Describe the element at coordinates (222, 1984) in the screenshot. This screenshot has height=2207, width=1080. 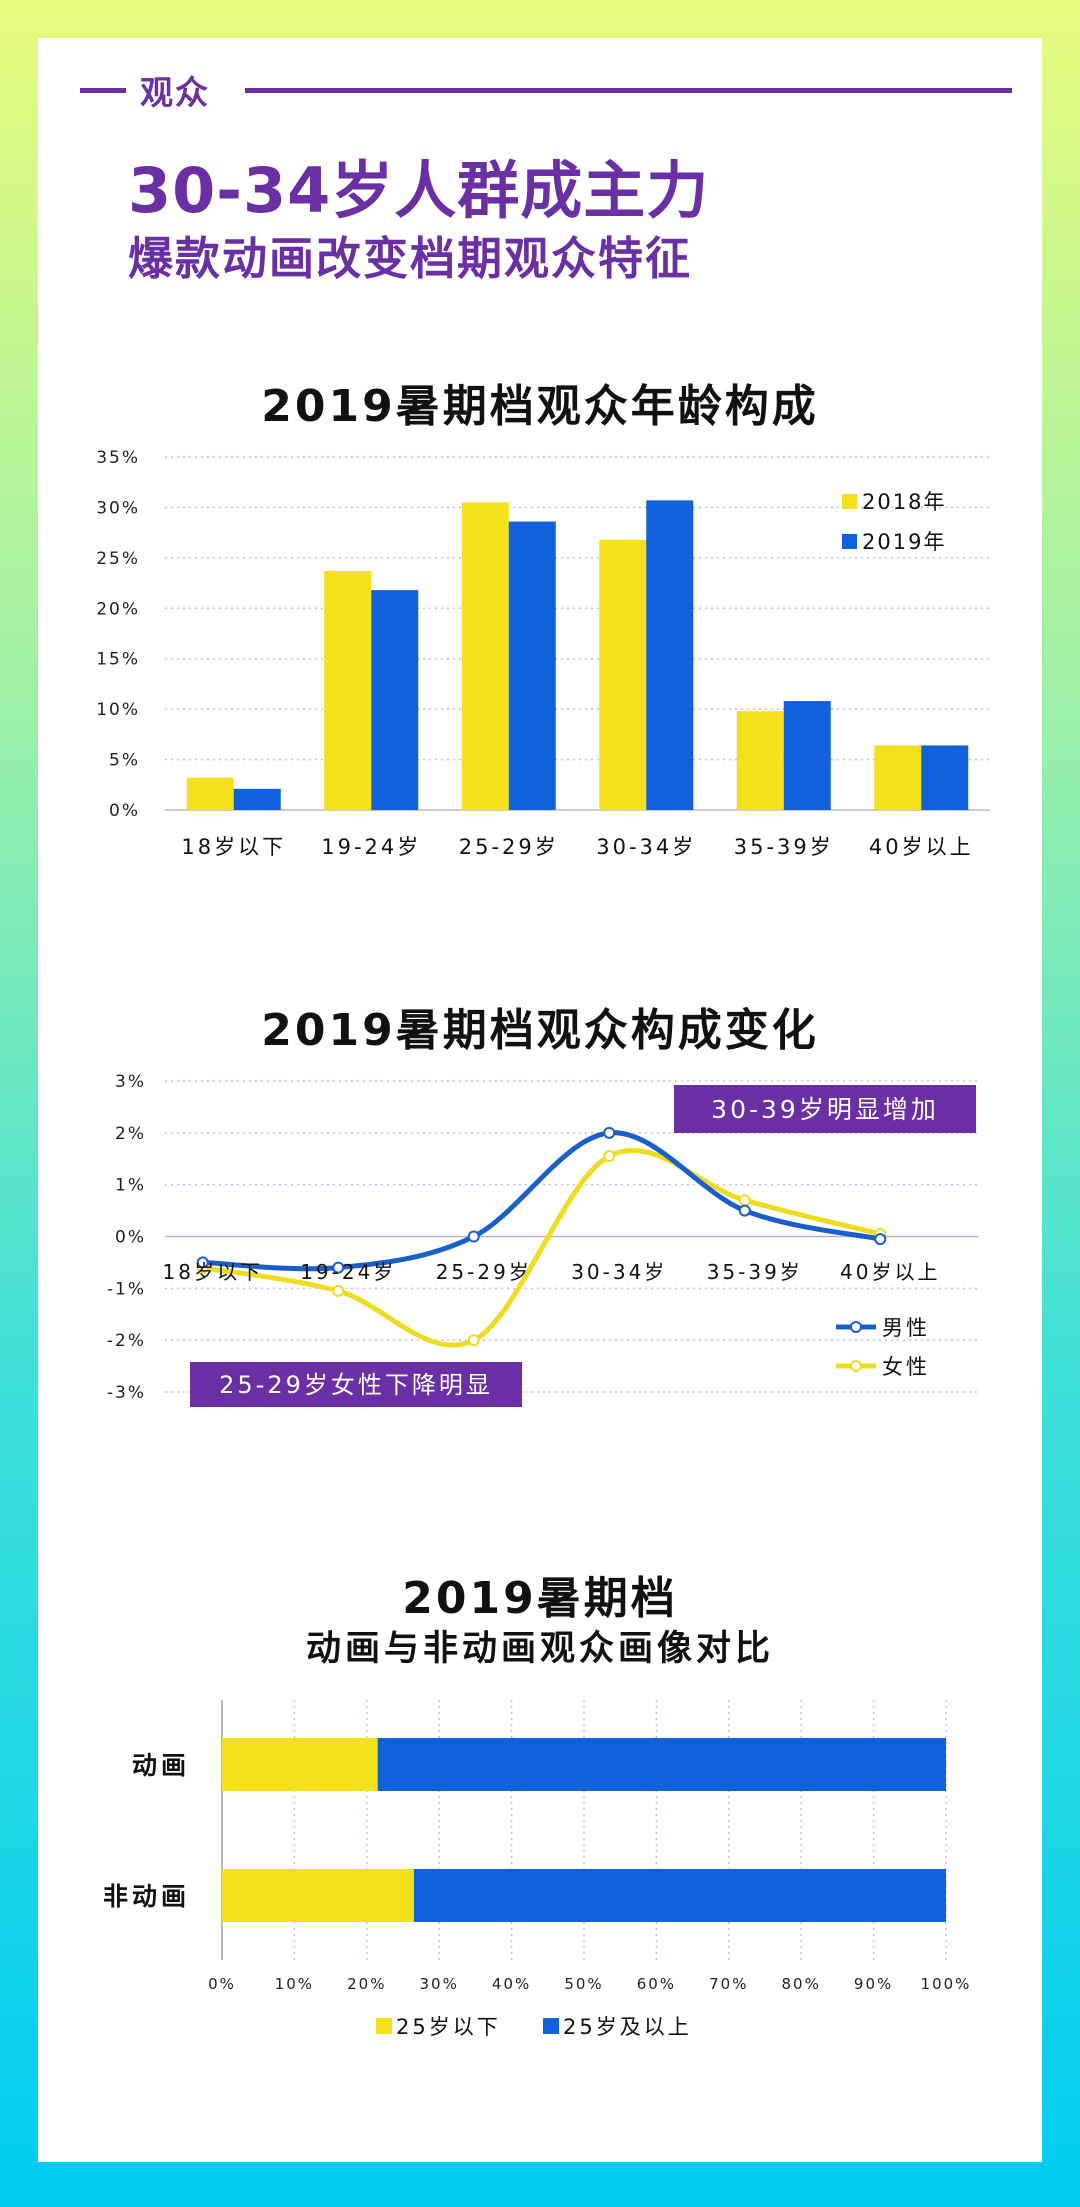
I see `x-tick-label: 0%` at that location.